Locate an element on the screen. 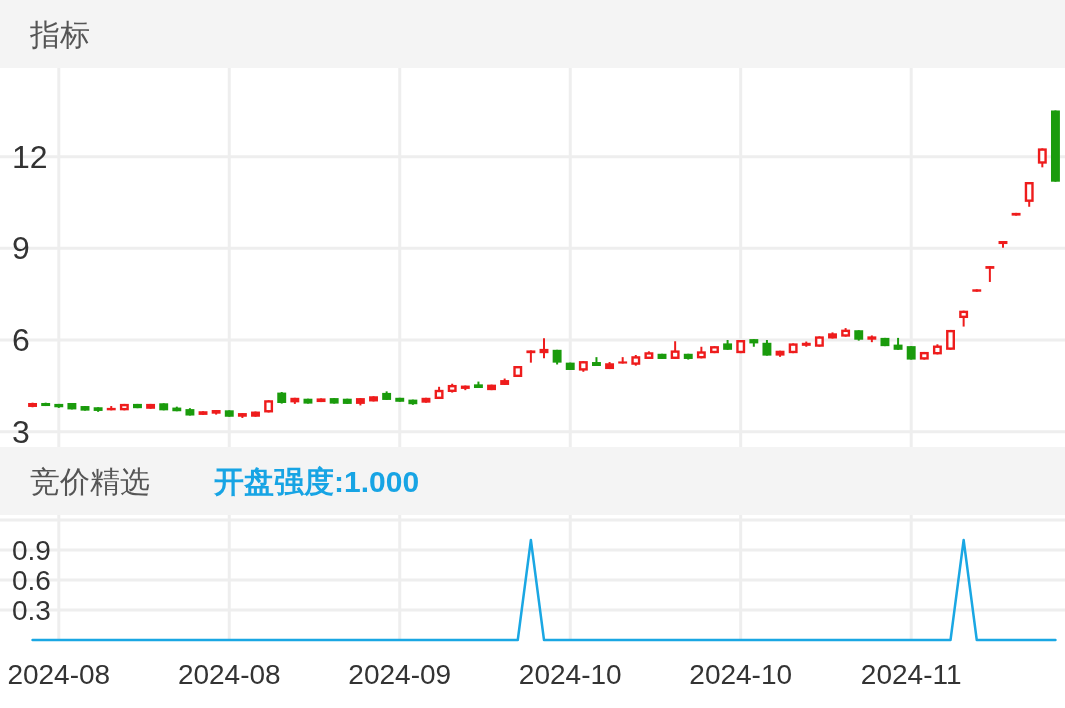  y-tick-label: 6 is located at coordinates (21, 340).